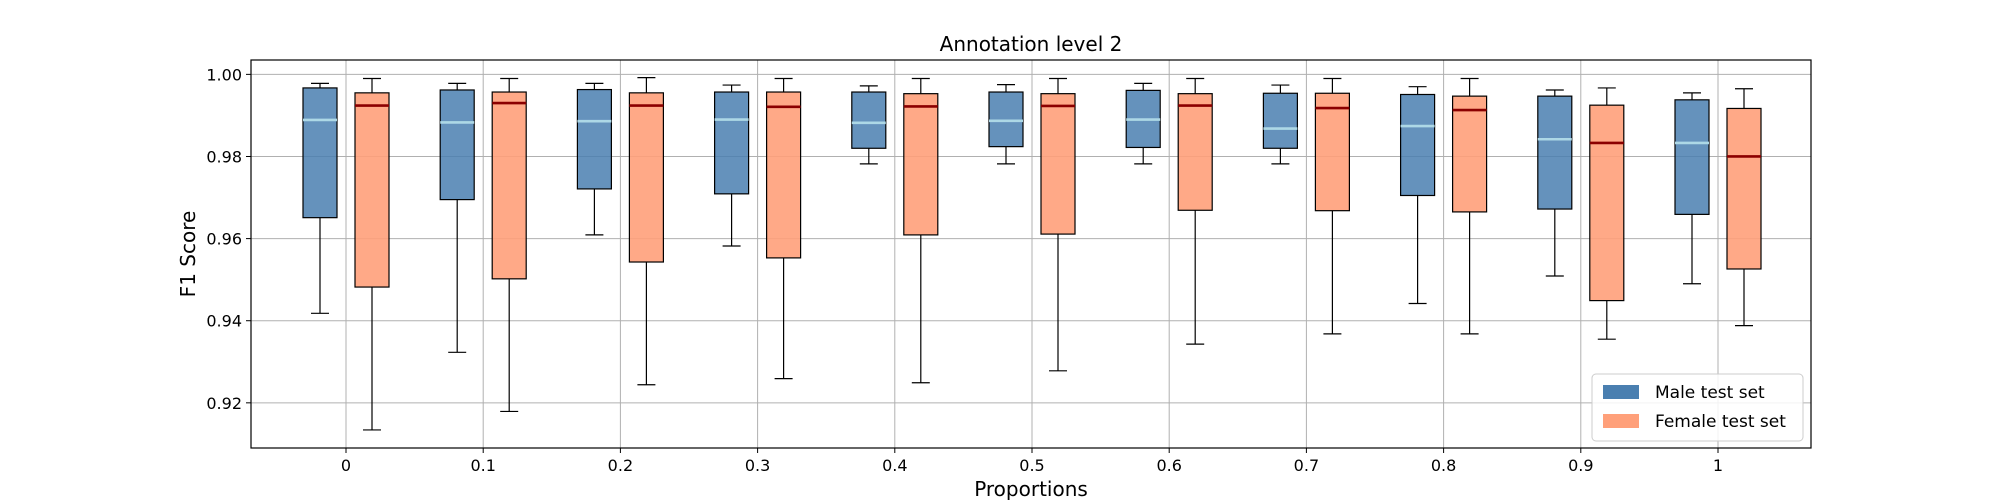 The image size is (2000, 500). I want to click on legend-swatch-female, so click(1621, 421).